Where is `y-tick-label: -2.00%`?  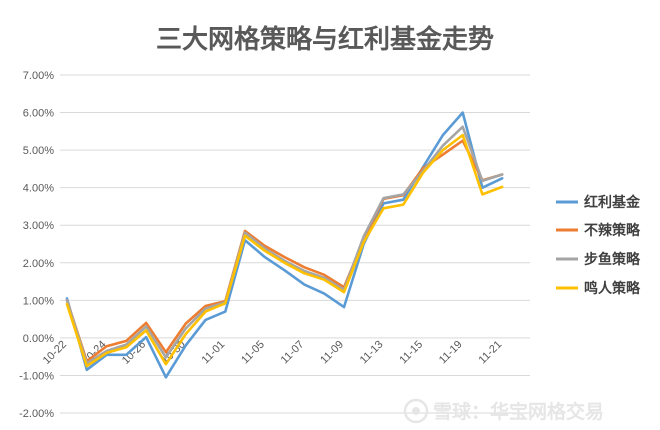 y-tick-label: -2.00% is located at coordinates (36, 414).